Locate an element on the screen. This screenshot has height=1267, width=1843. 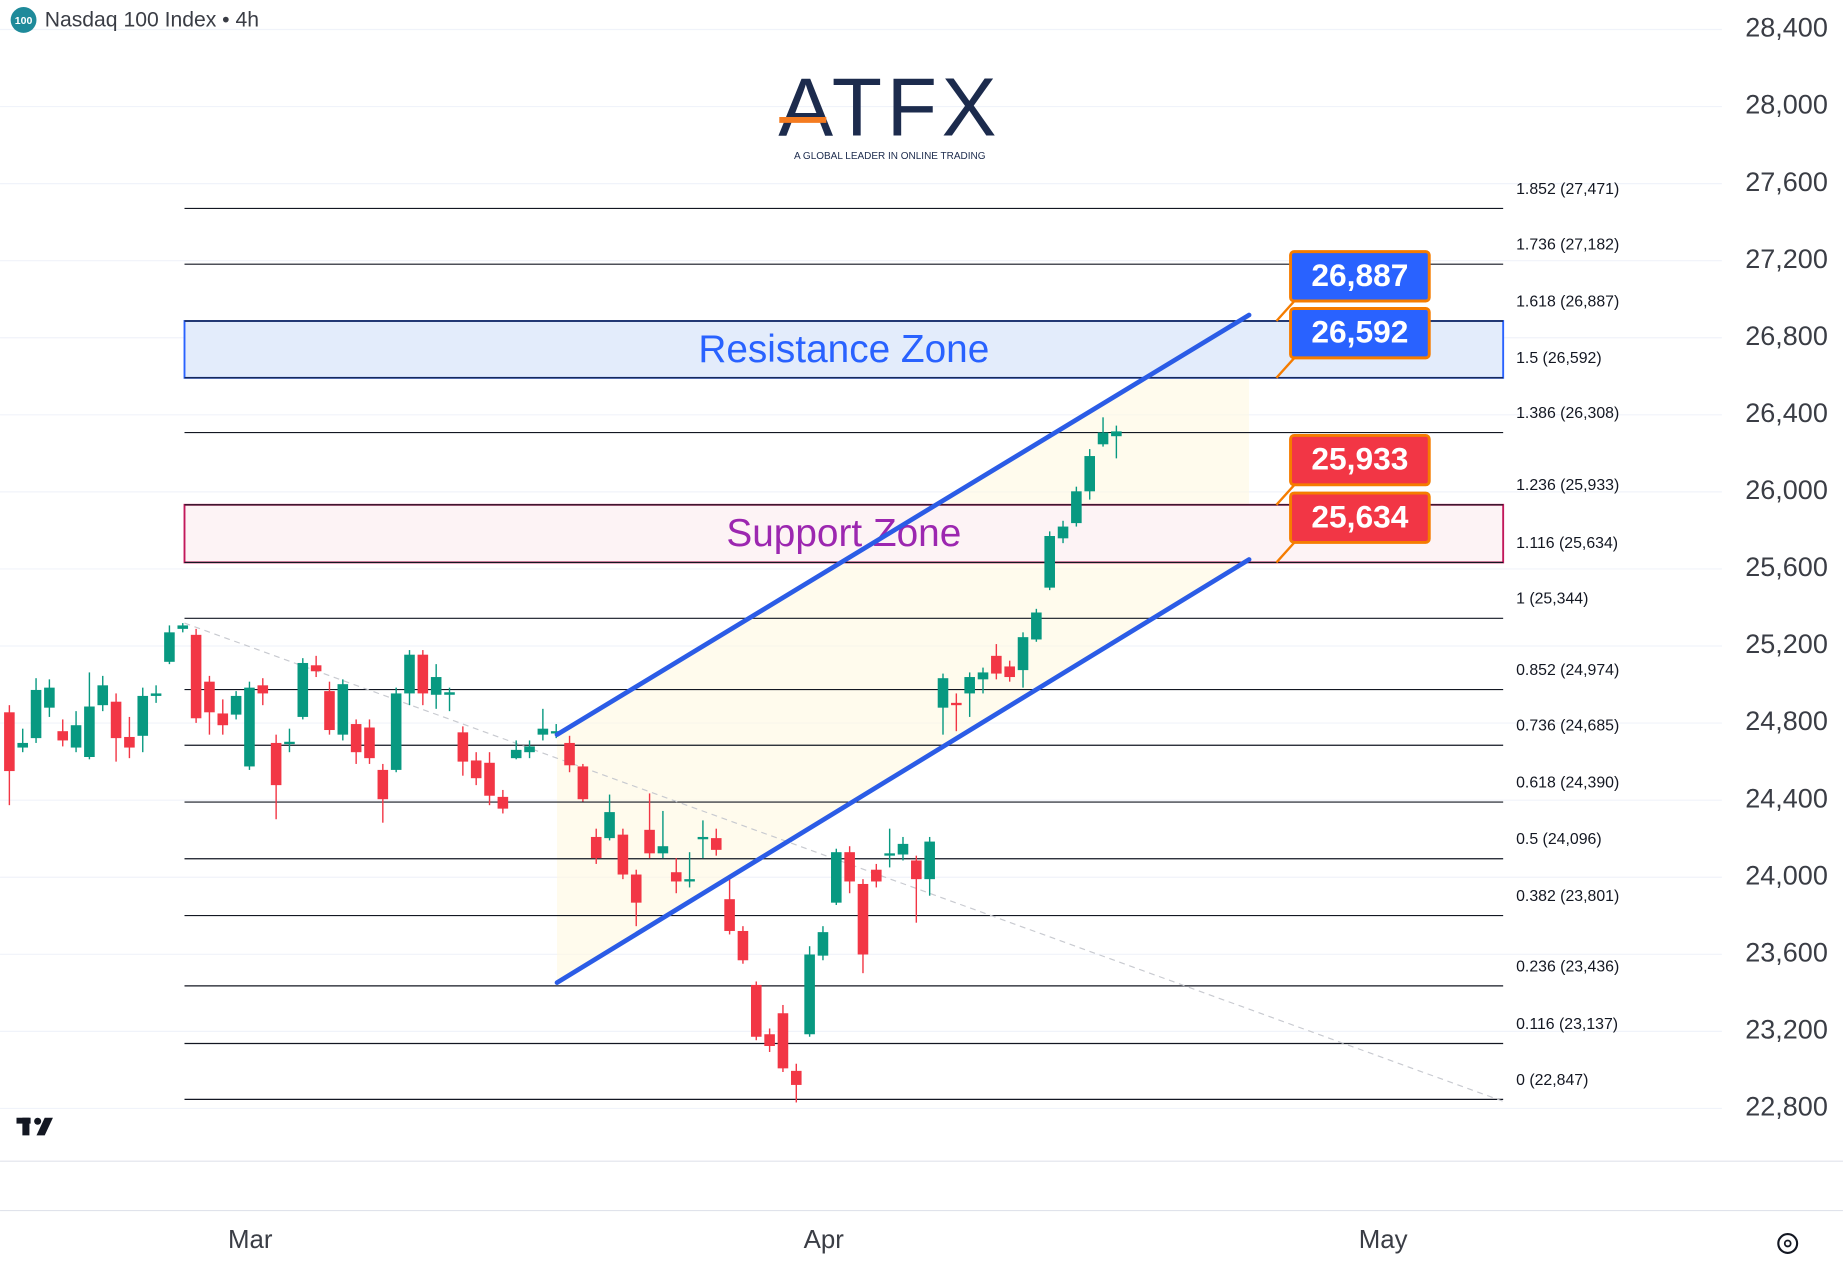
y-tick-label: 23,200 is located at coordinates (1786, 1030).